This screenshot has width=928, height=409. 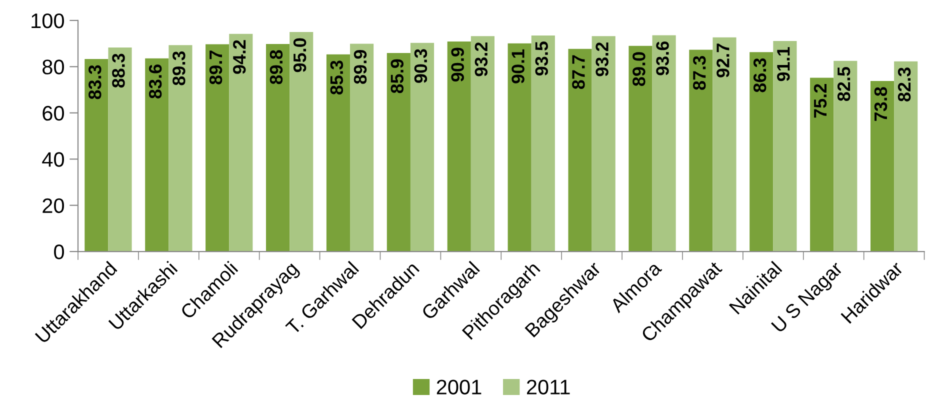 I want to click on y-tick-label: 20, so click(x=53, y=206).